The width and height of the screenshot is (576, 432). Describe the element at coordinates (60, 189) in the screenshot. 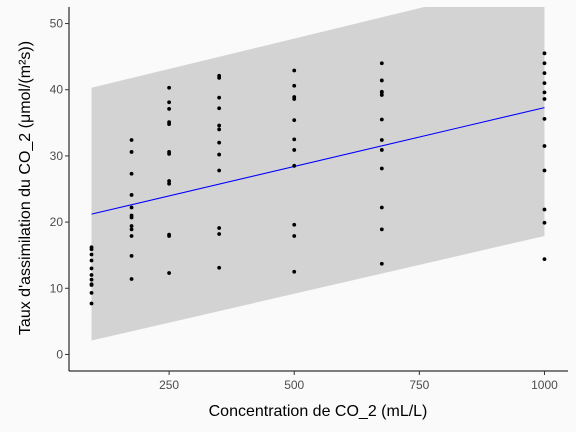

I see `y-axis: 0 10 20 30 40 50` at that location.